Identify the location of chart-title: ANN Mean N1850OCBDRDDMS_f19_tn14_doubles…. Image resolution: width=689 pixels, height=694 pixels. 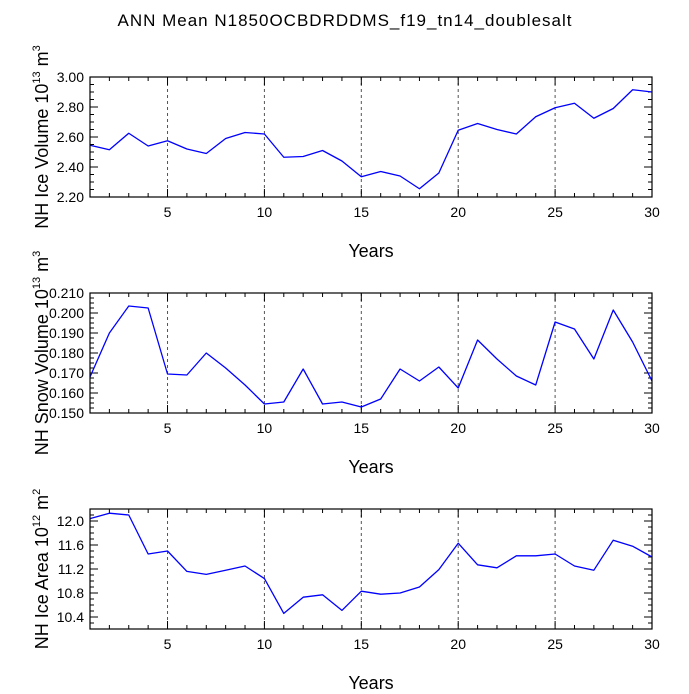
(345, 20).